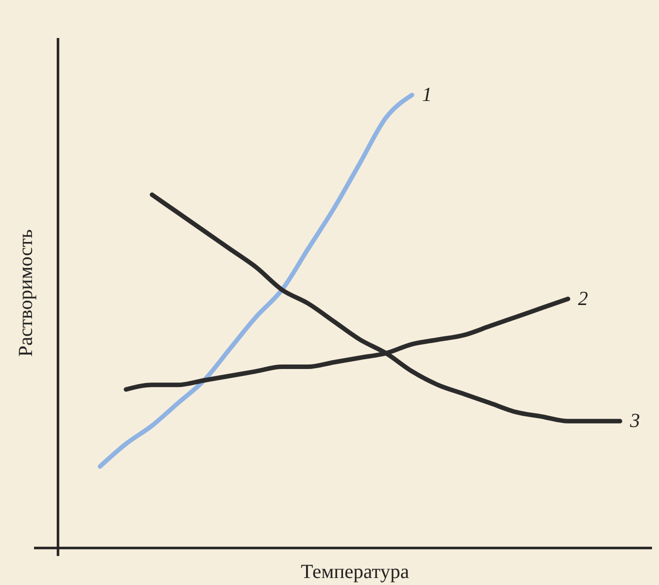  What do you see at coordinates (427, 95) in the screenshot?
I see `series-label: 1` at bounding box center [427, 95].